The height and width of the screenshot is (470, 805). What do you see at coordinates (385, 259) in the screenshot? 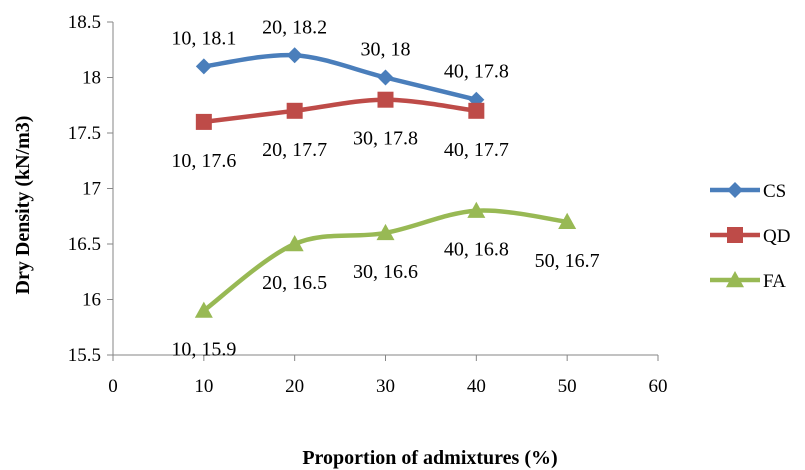
I see `series-fa` at bounding box center [385, 259].